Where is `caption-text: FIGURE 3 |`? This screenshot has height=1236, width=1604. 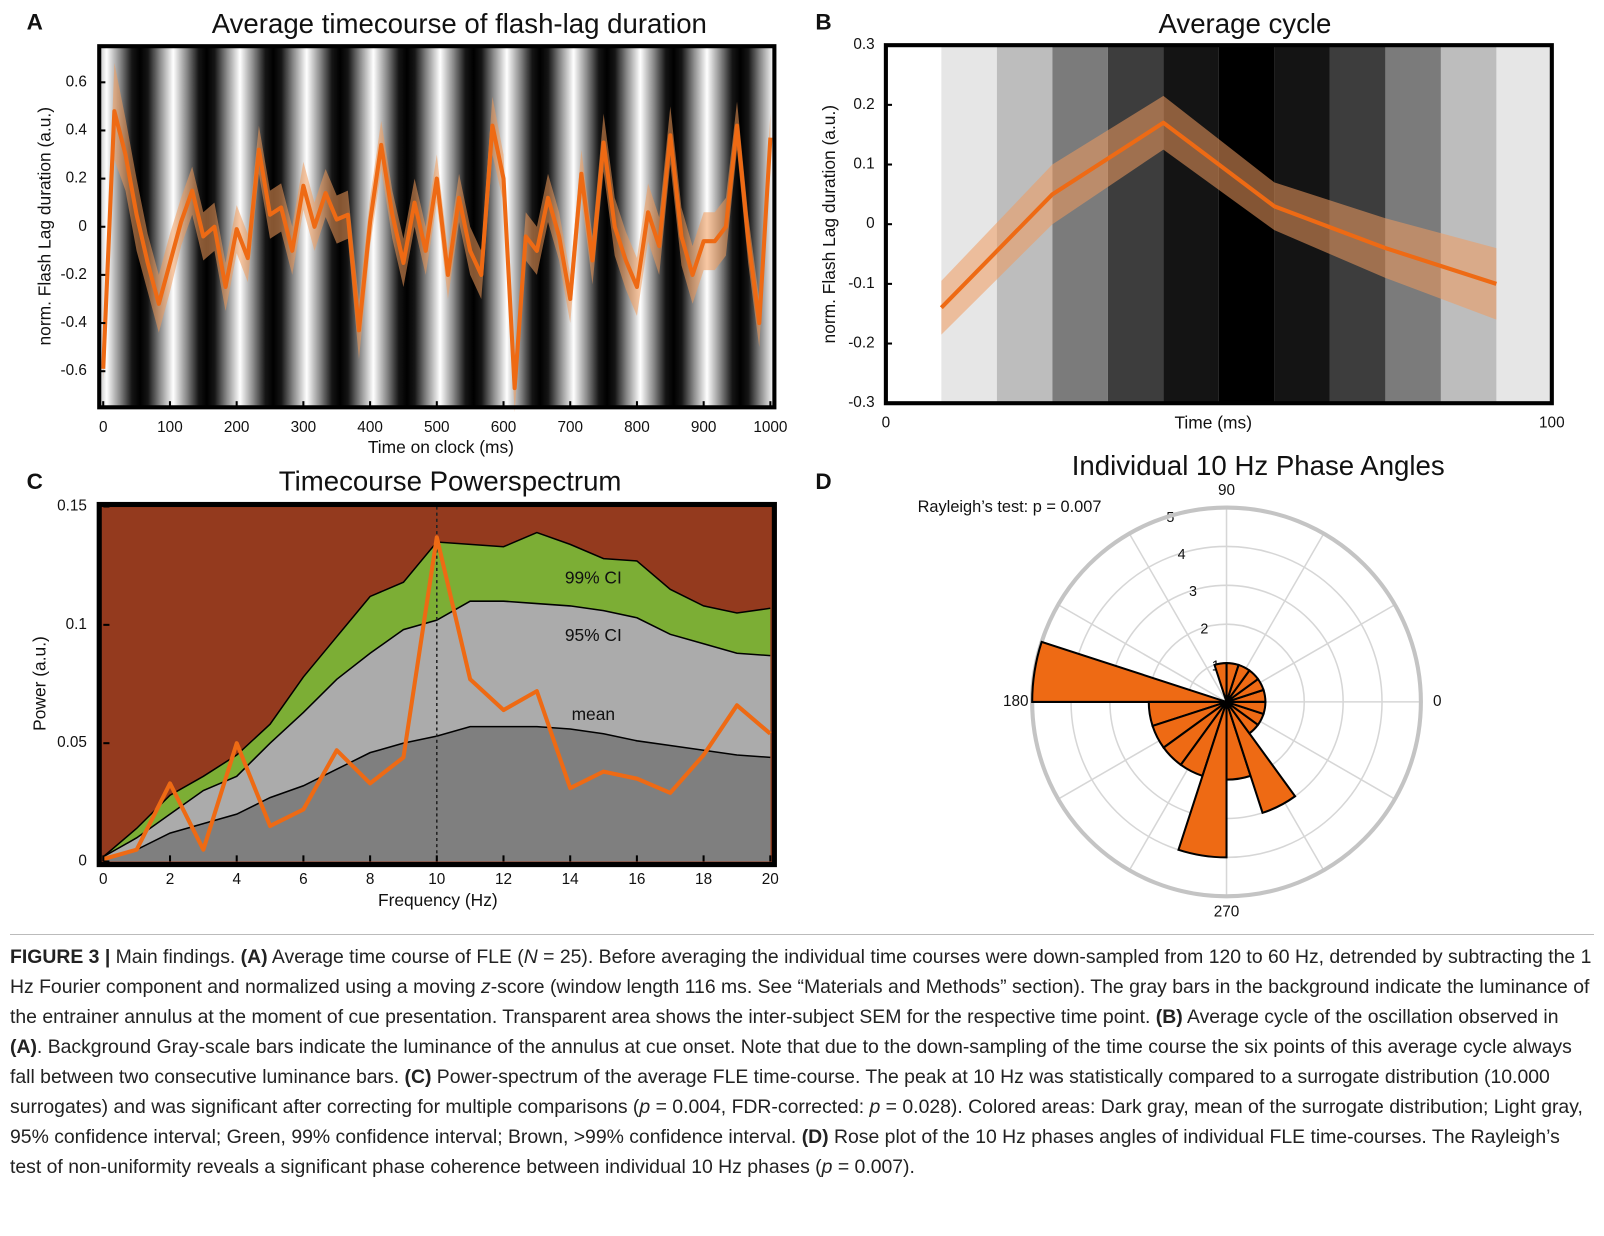 caption-text: FIGURE 3 | is located at coordinates (60, 957).